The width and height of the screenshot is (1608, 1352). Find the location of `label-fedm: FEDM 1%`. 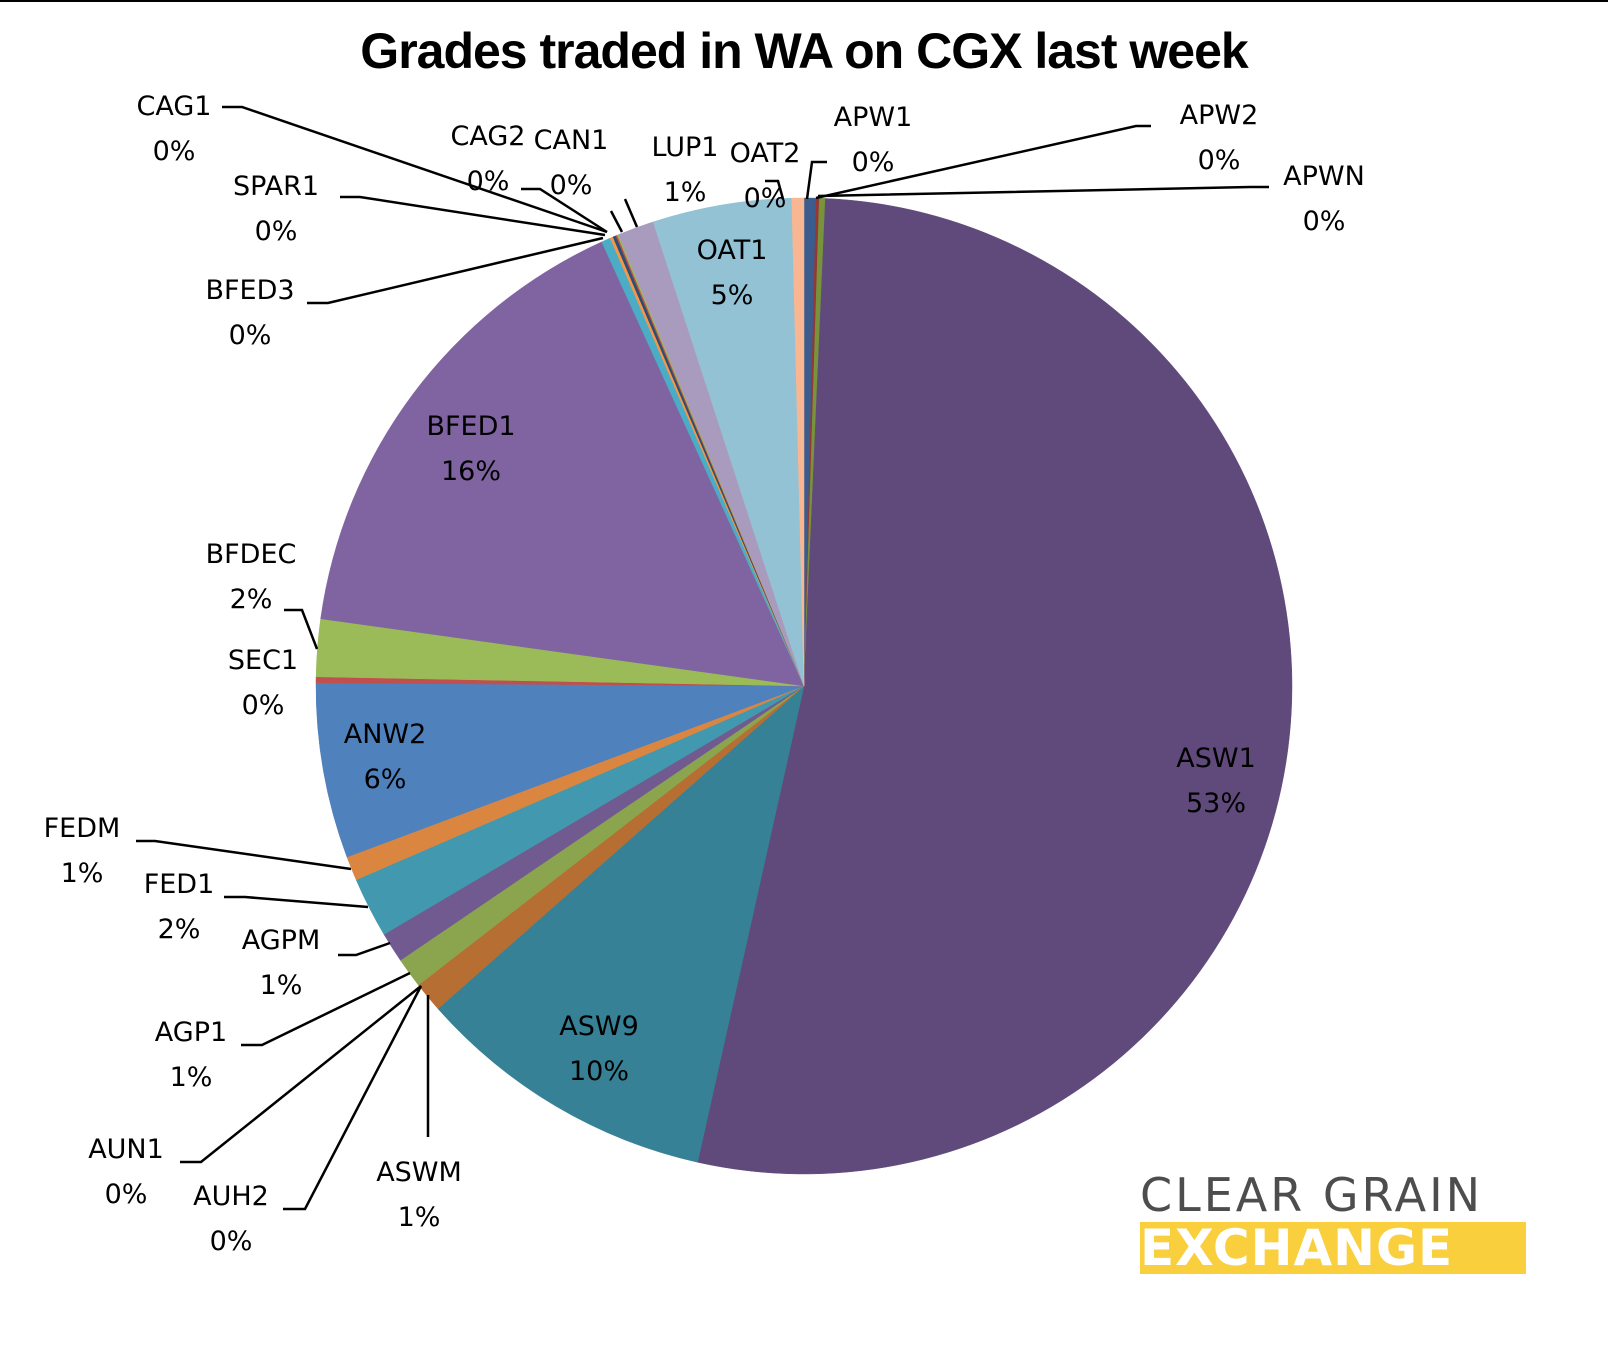

label-fedm: FEDM 1% is located at coordinates (82, 851).